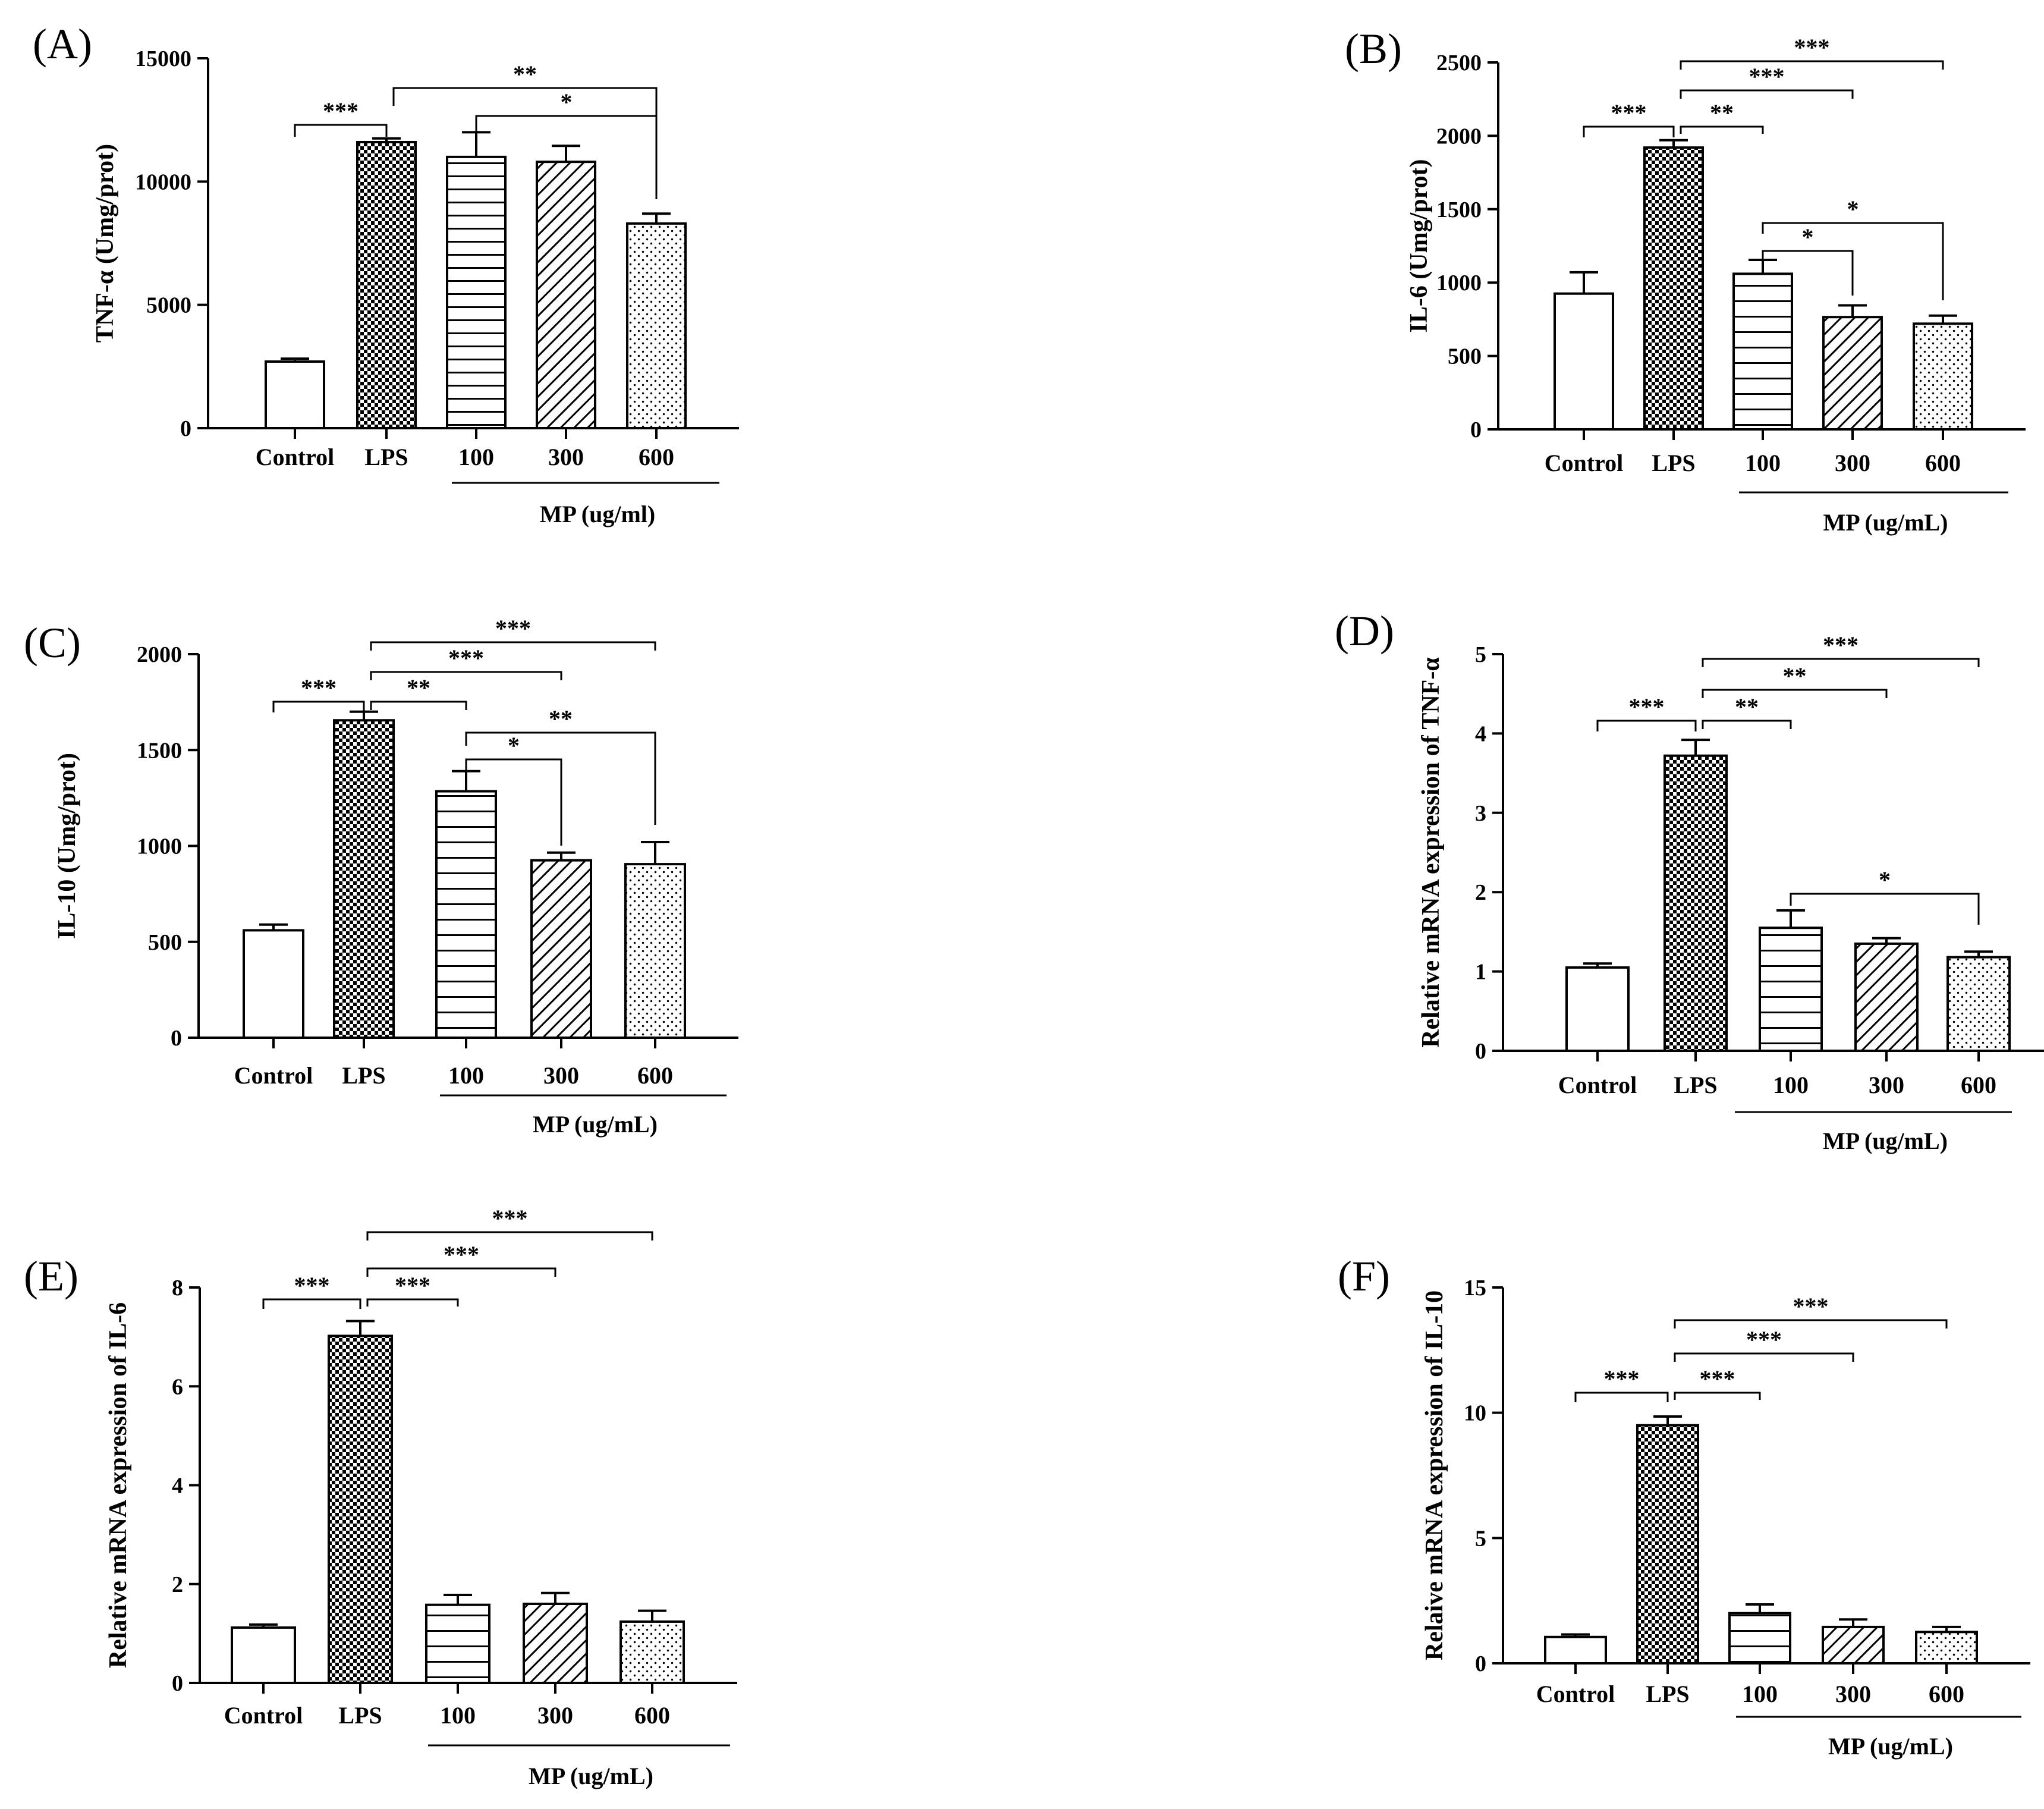  Describe the element at coordinates (163, 181) in the screenshot. I see `y-tick-label: 10000` at that location.